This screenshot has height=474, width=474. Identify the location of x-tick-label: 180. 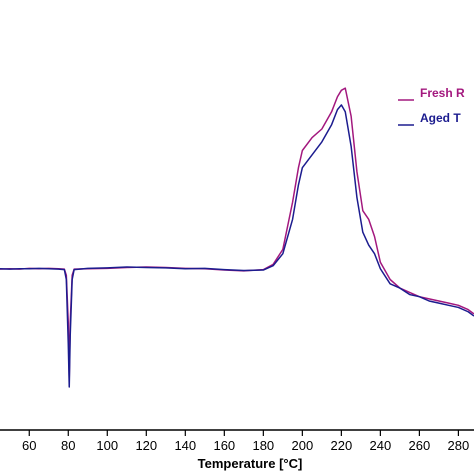
(263, 445).